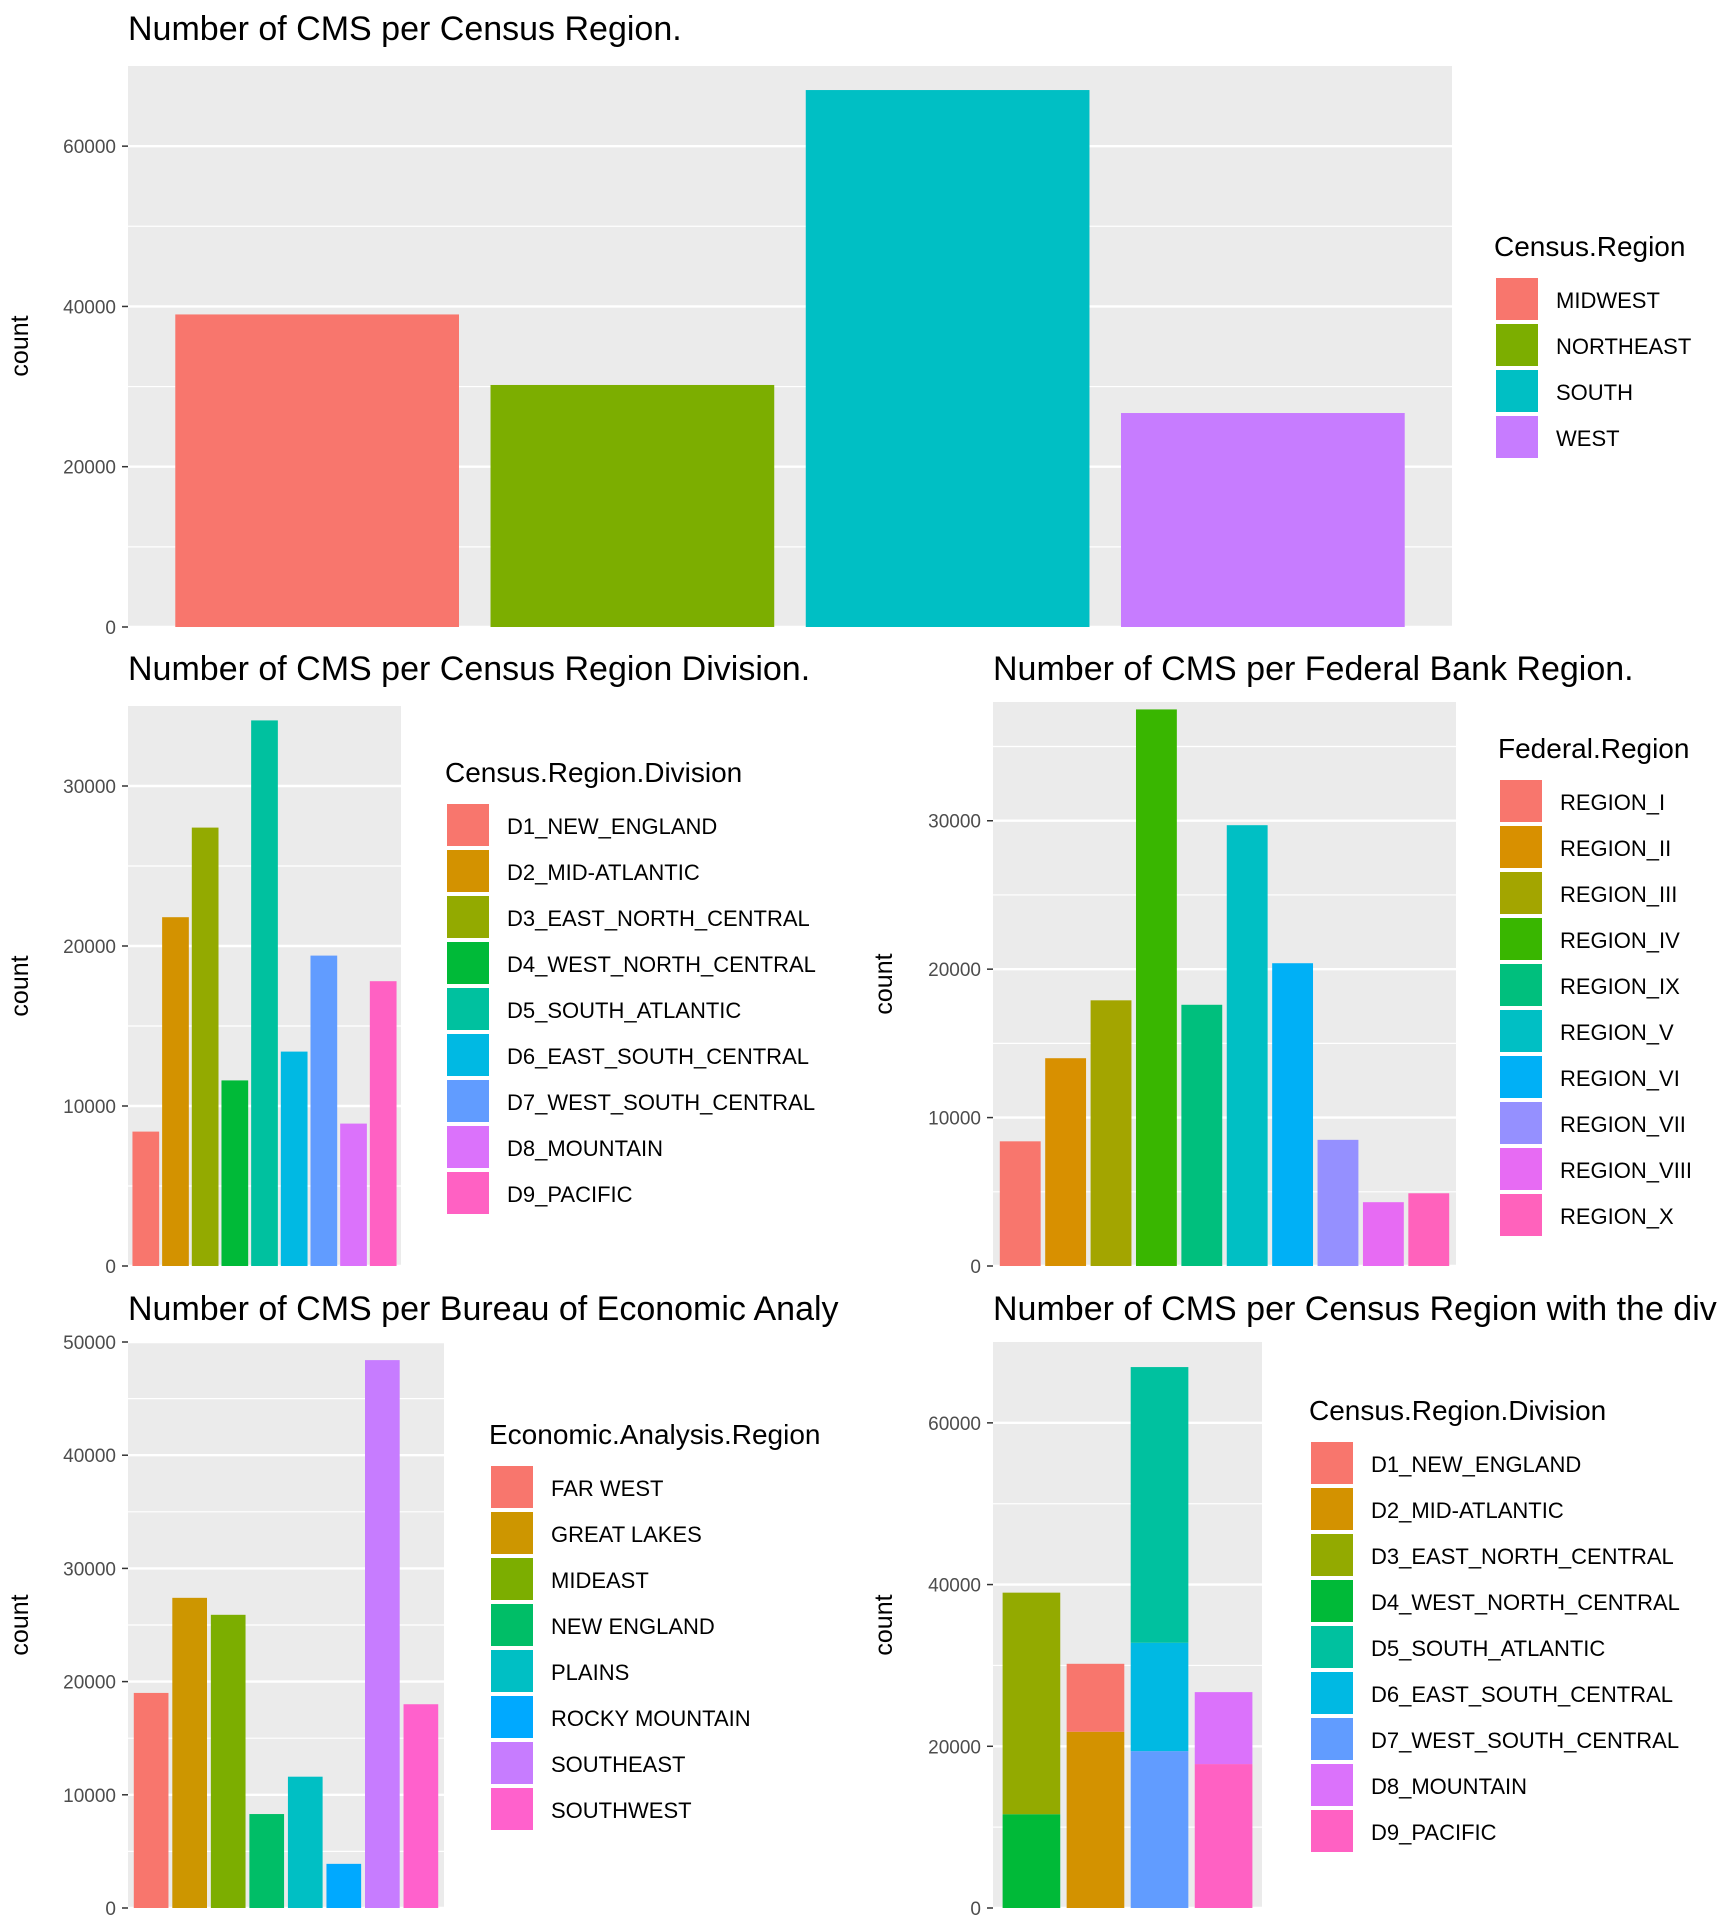  Describe the element at coordinates (235, 1173) in the screenshot. I see `bar-d4-west-north-central` at that location.